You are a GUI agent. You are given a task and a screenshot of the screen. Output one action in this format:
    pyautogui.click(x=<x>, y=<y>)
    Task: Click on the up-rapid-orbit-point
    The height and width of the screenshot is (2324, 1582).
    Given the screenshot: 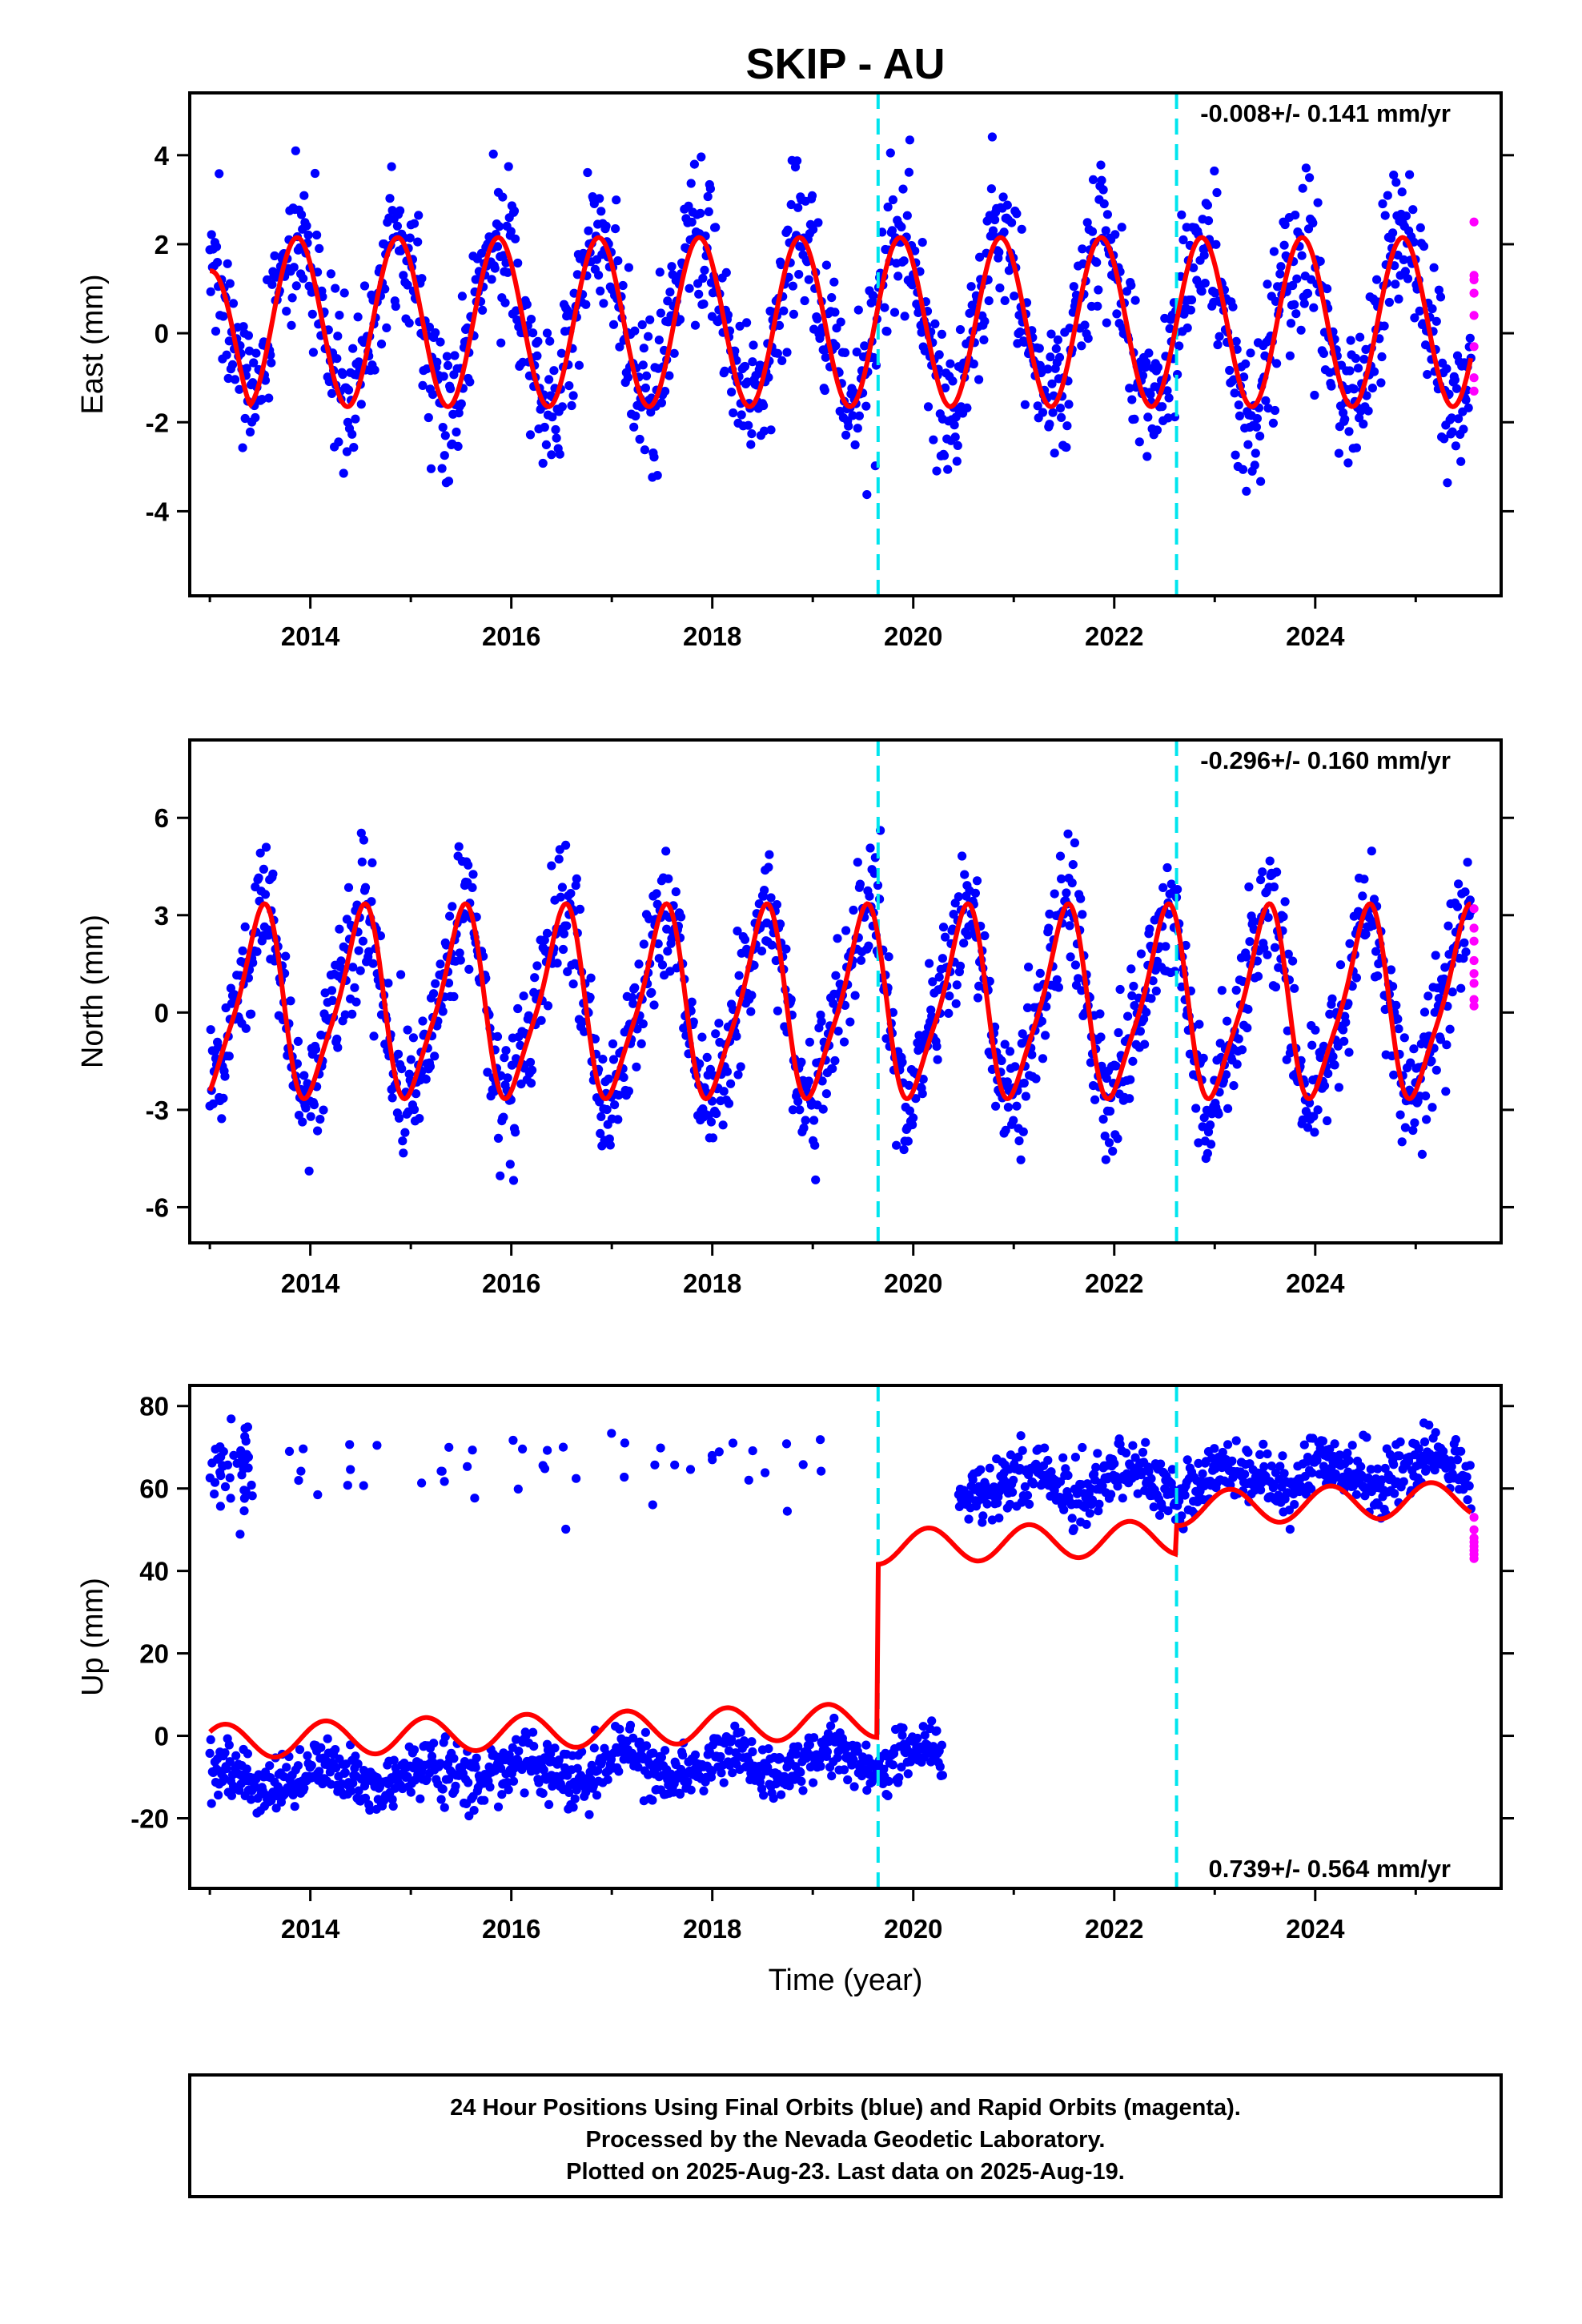 What is the action you would take?
    pyautogui.click(x=1474, y=1529)
    